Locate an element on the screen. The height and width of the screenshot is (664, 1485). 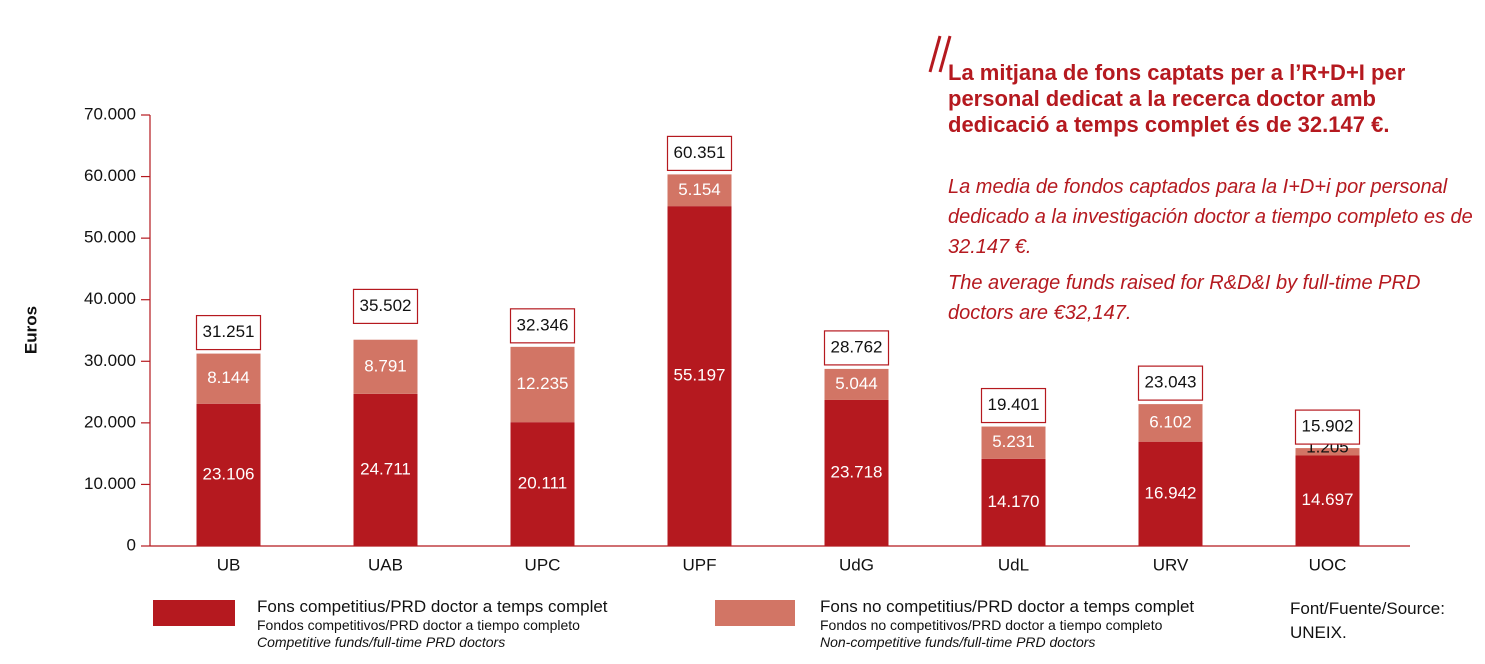
y-tick-label: 0 is located at coordinates (131, 544).